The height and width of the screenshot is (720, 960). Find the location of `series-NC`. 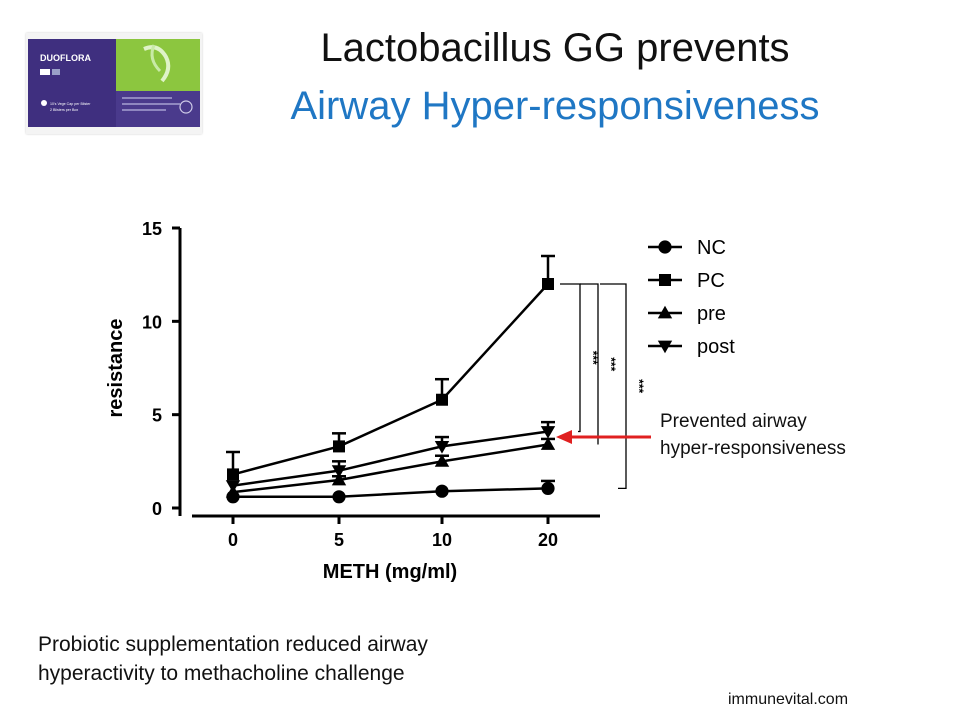

series-NC is located at coordinates (390, 491).